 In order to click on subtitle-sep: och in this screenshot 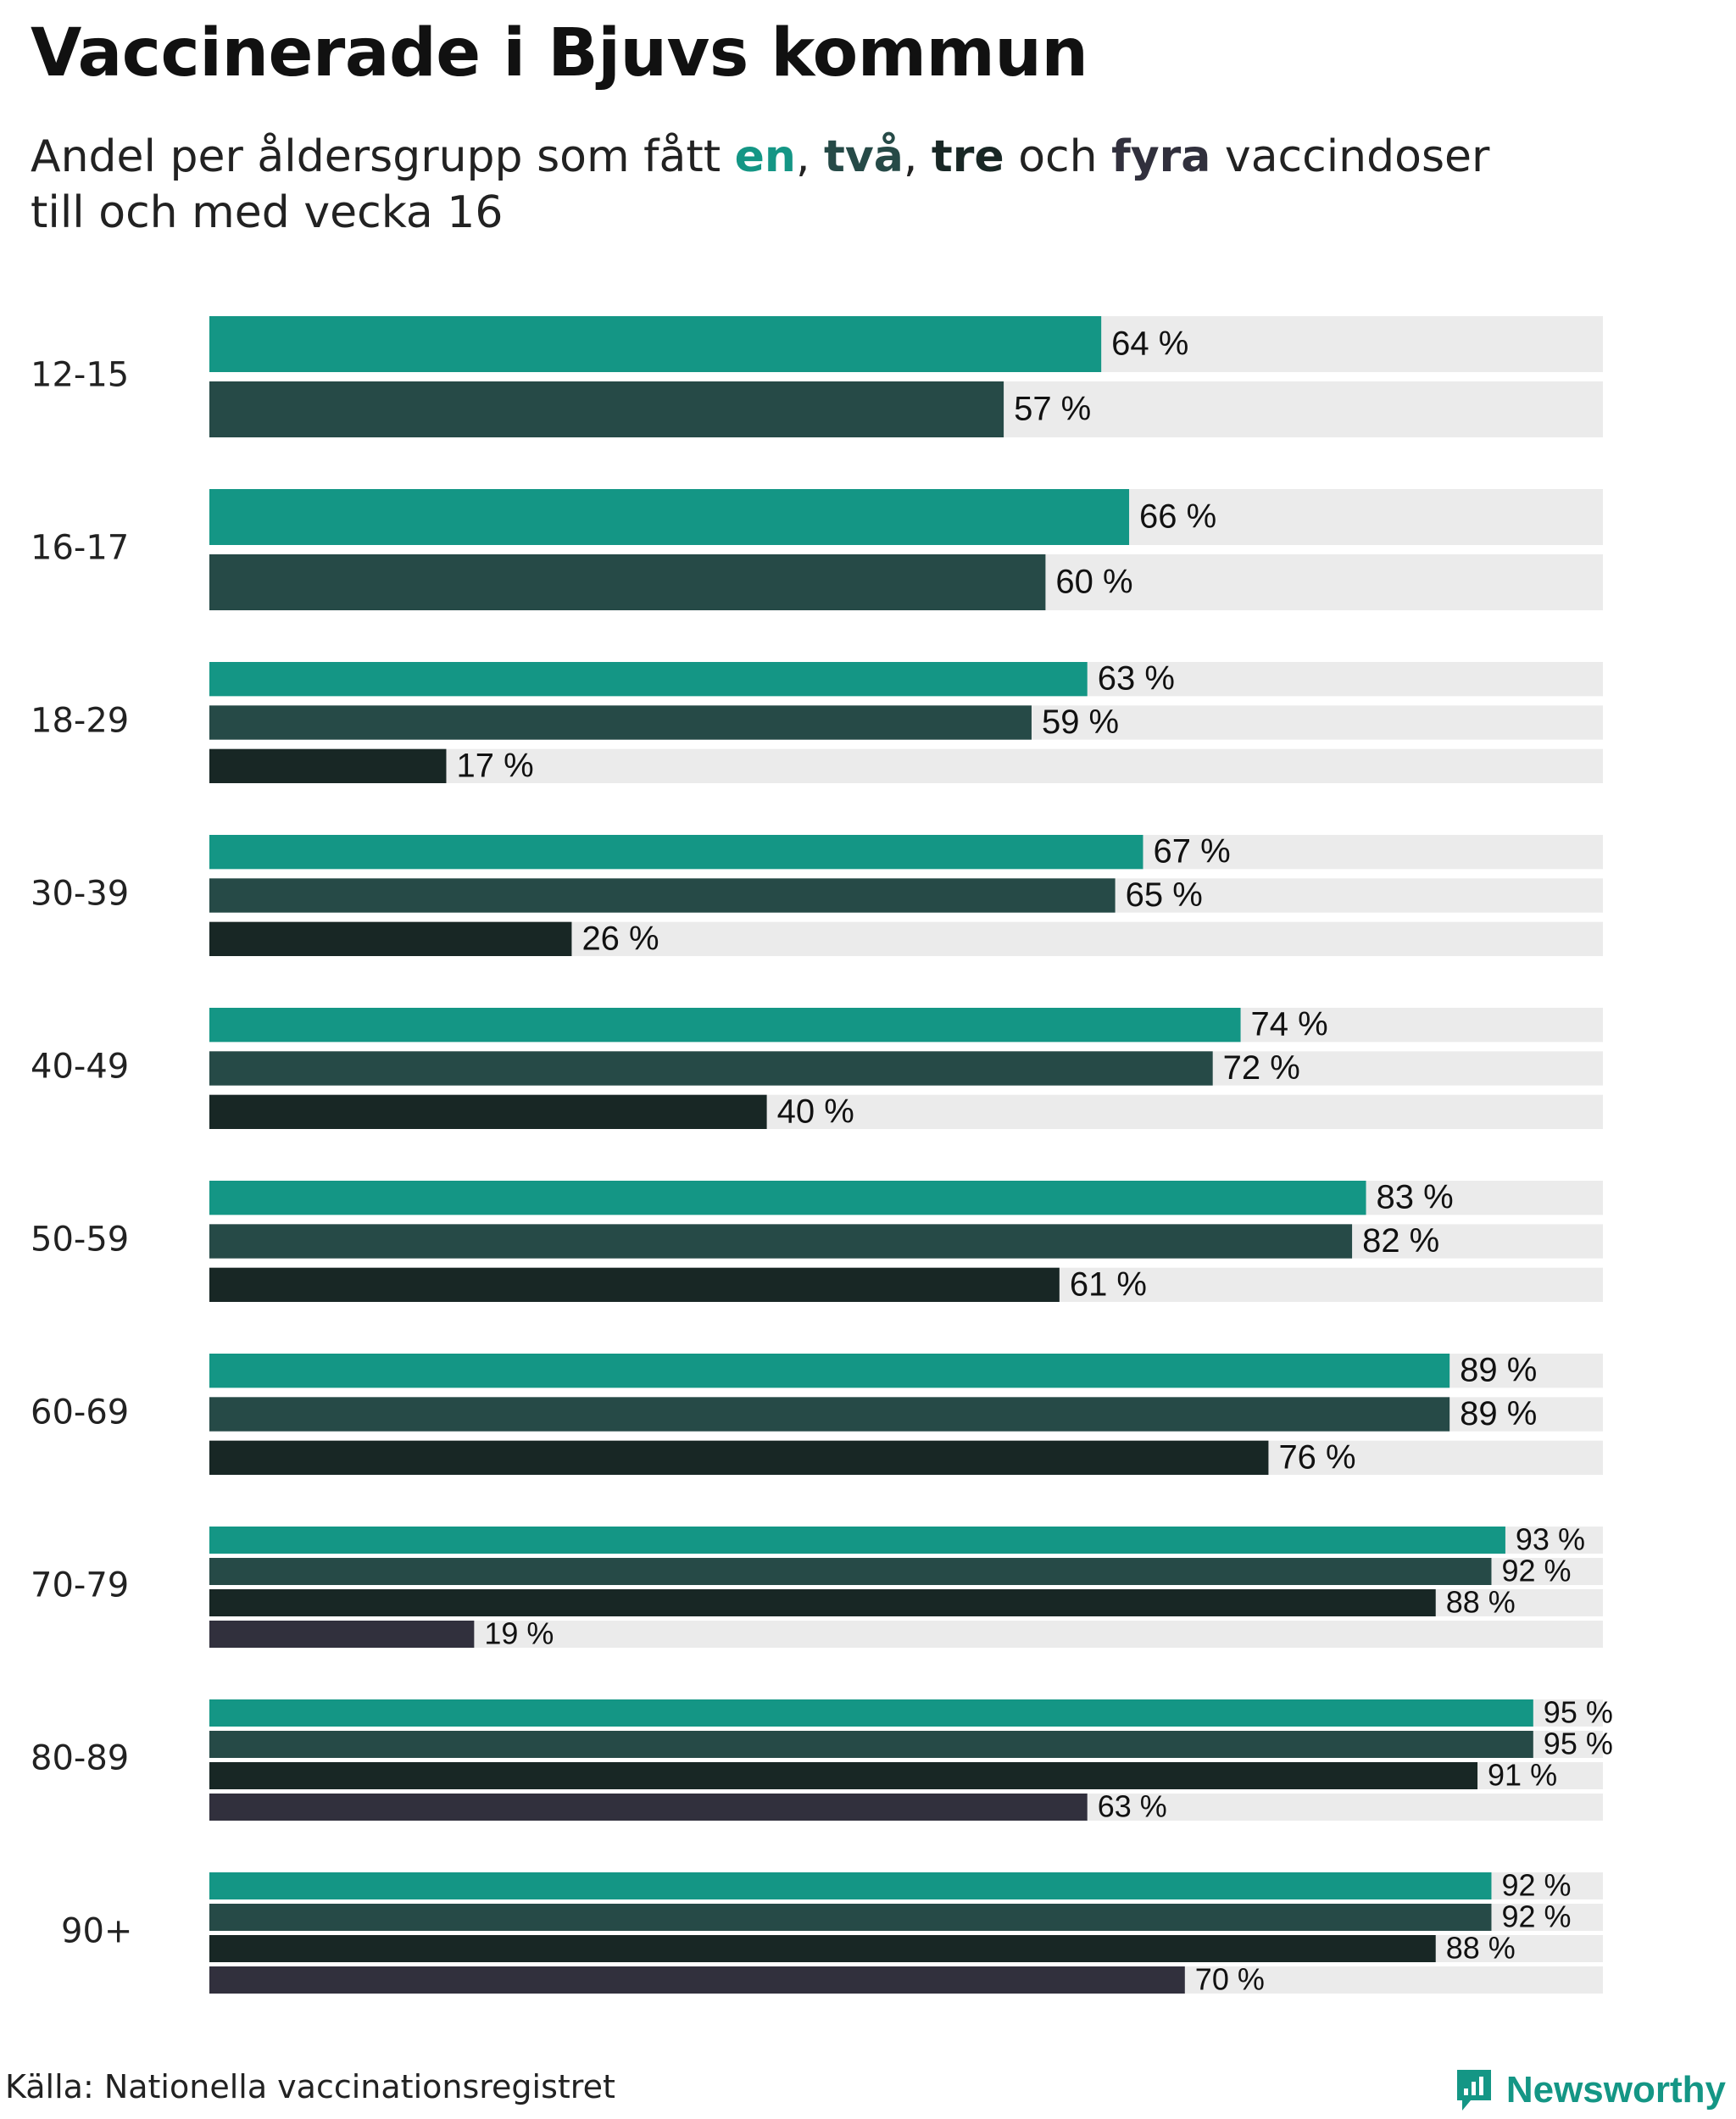, I will do `click(1058, 157)`.